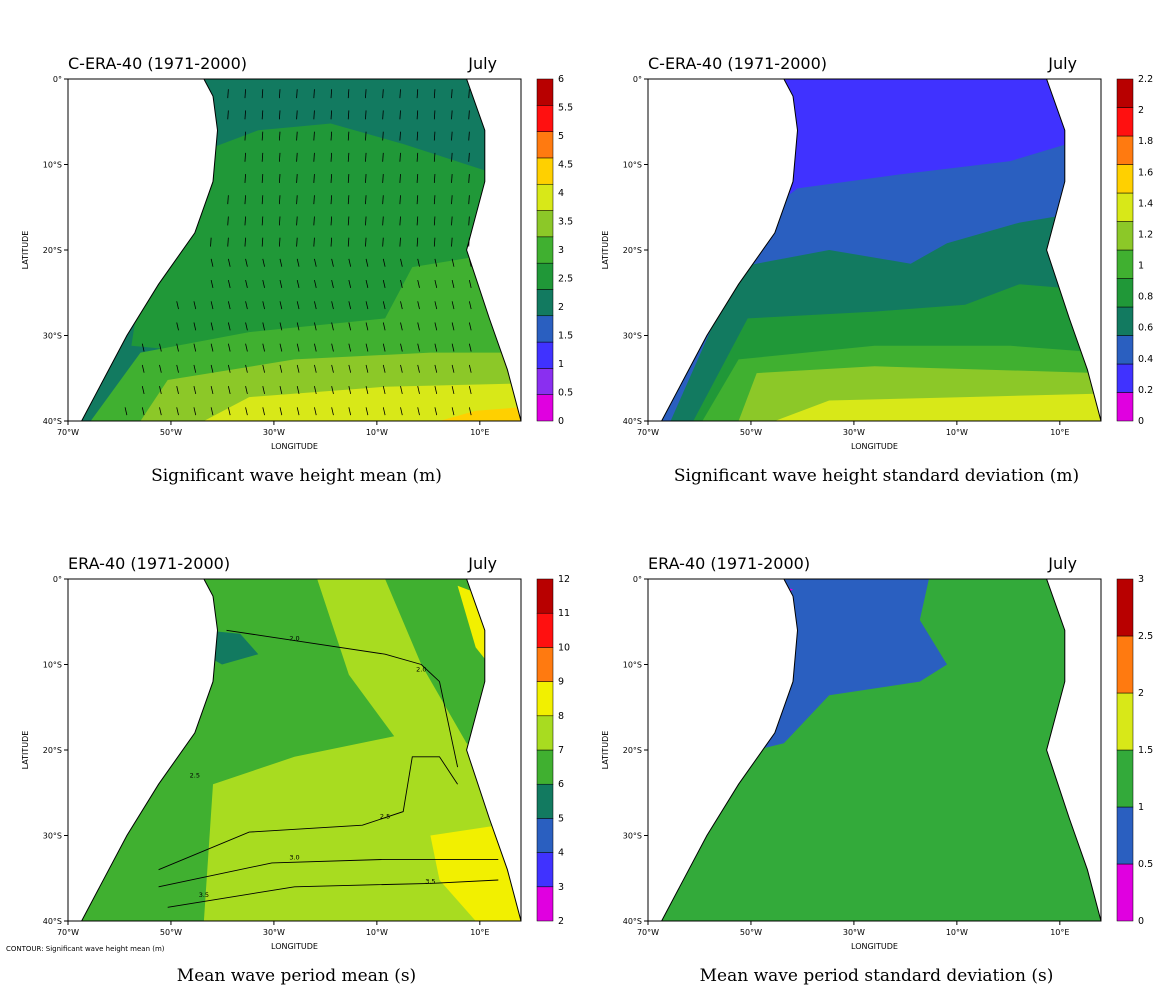 Image resolution: width=1160 pixels, height=1000 pixels. Describe the element at coordinates (296, 476) in the screenshot. I see `panel-caption: Significant wave height mean (m)` at that location.